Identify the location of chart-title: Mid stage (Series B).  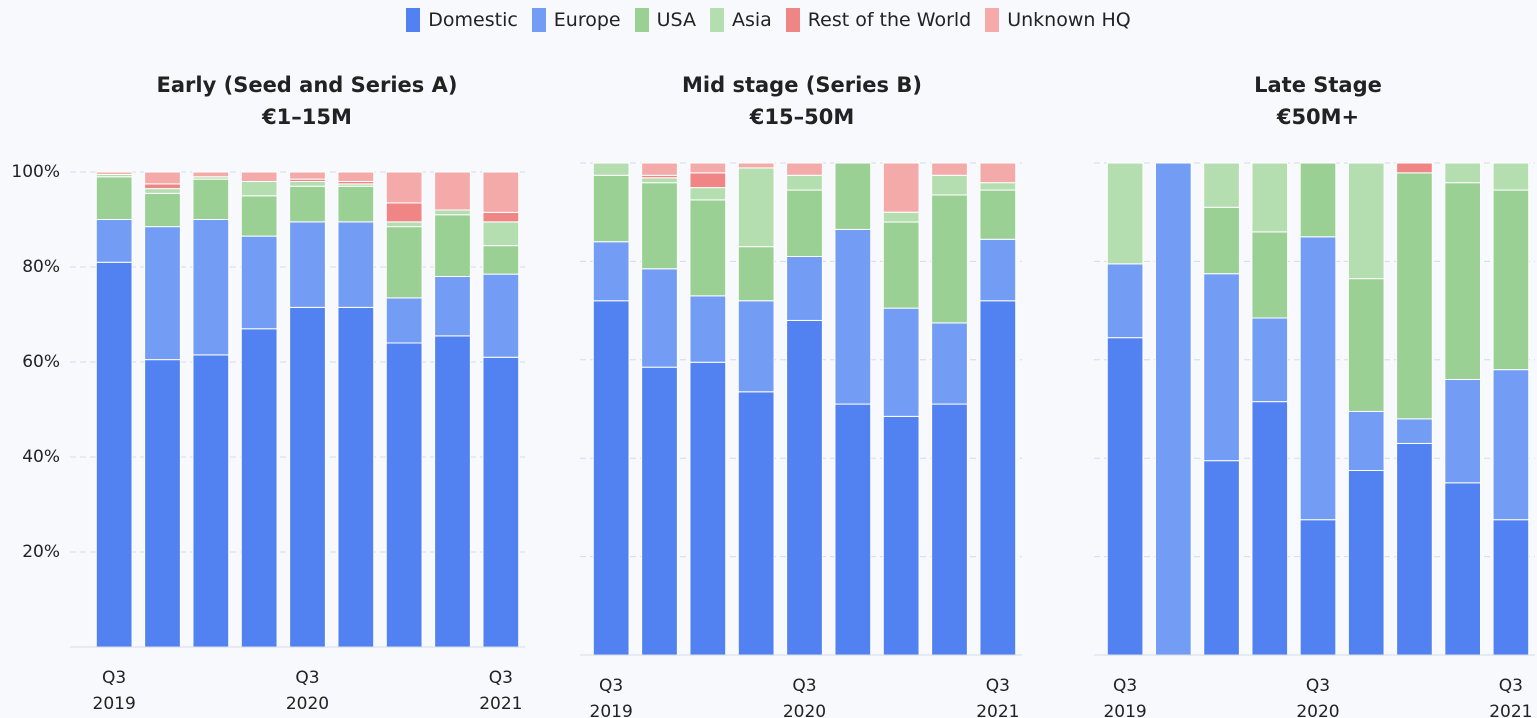
(802, 85).